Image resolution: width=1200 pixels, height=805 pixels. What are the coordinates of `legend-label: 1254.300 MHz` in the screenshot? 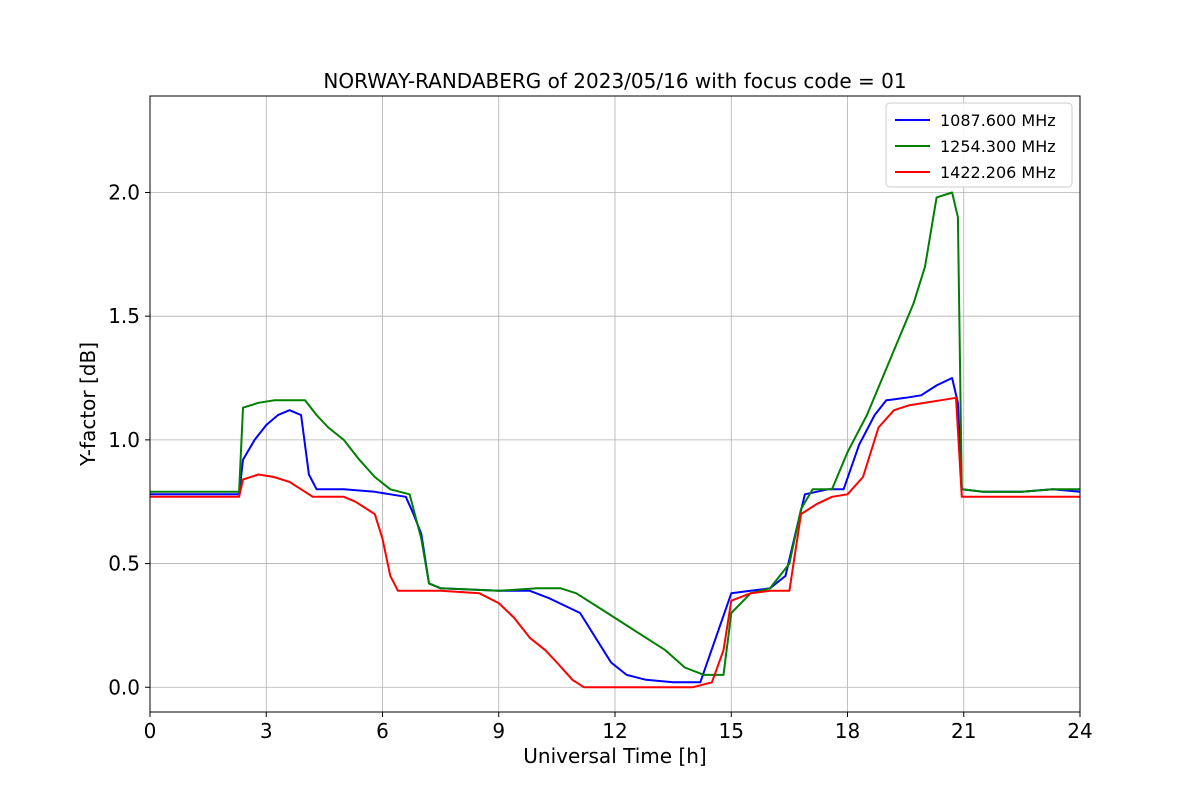 It's located at (998, 146).